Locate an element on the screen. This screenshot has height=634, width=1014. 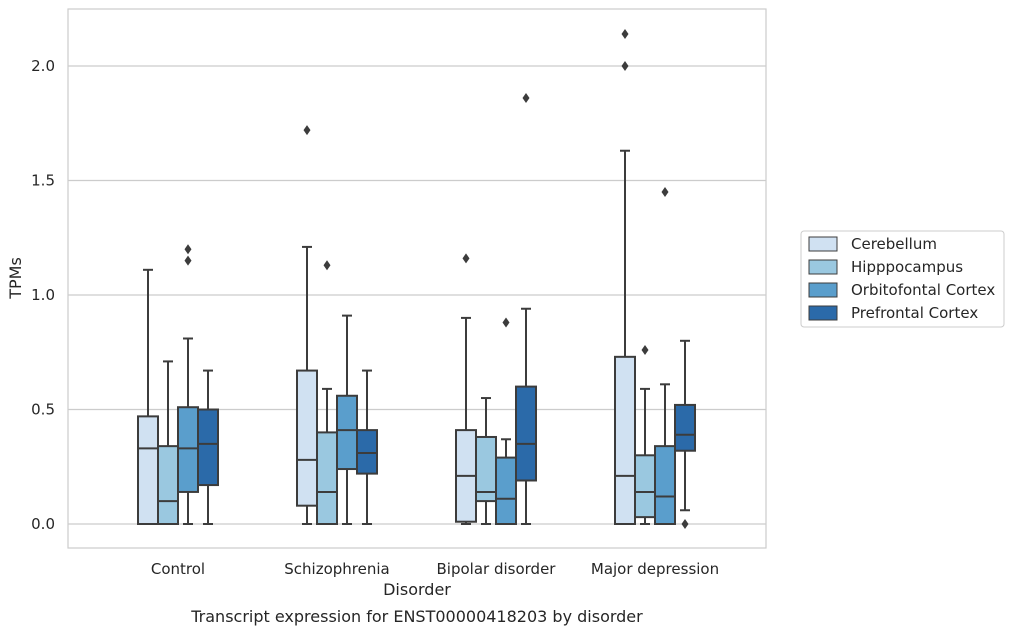
legend-frame is located at coordinates (902, 279).